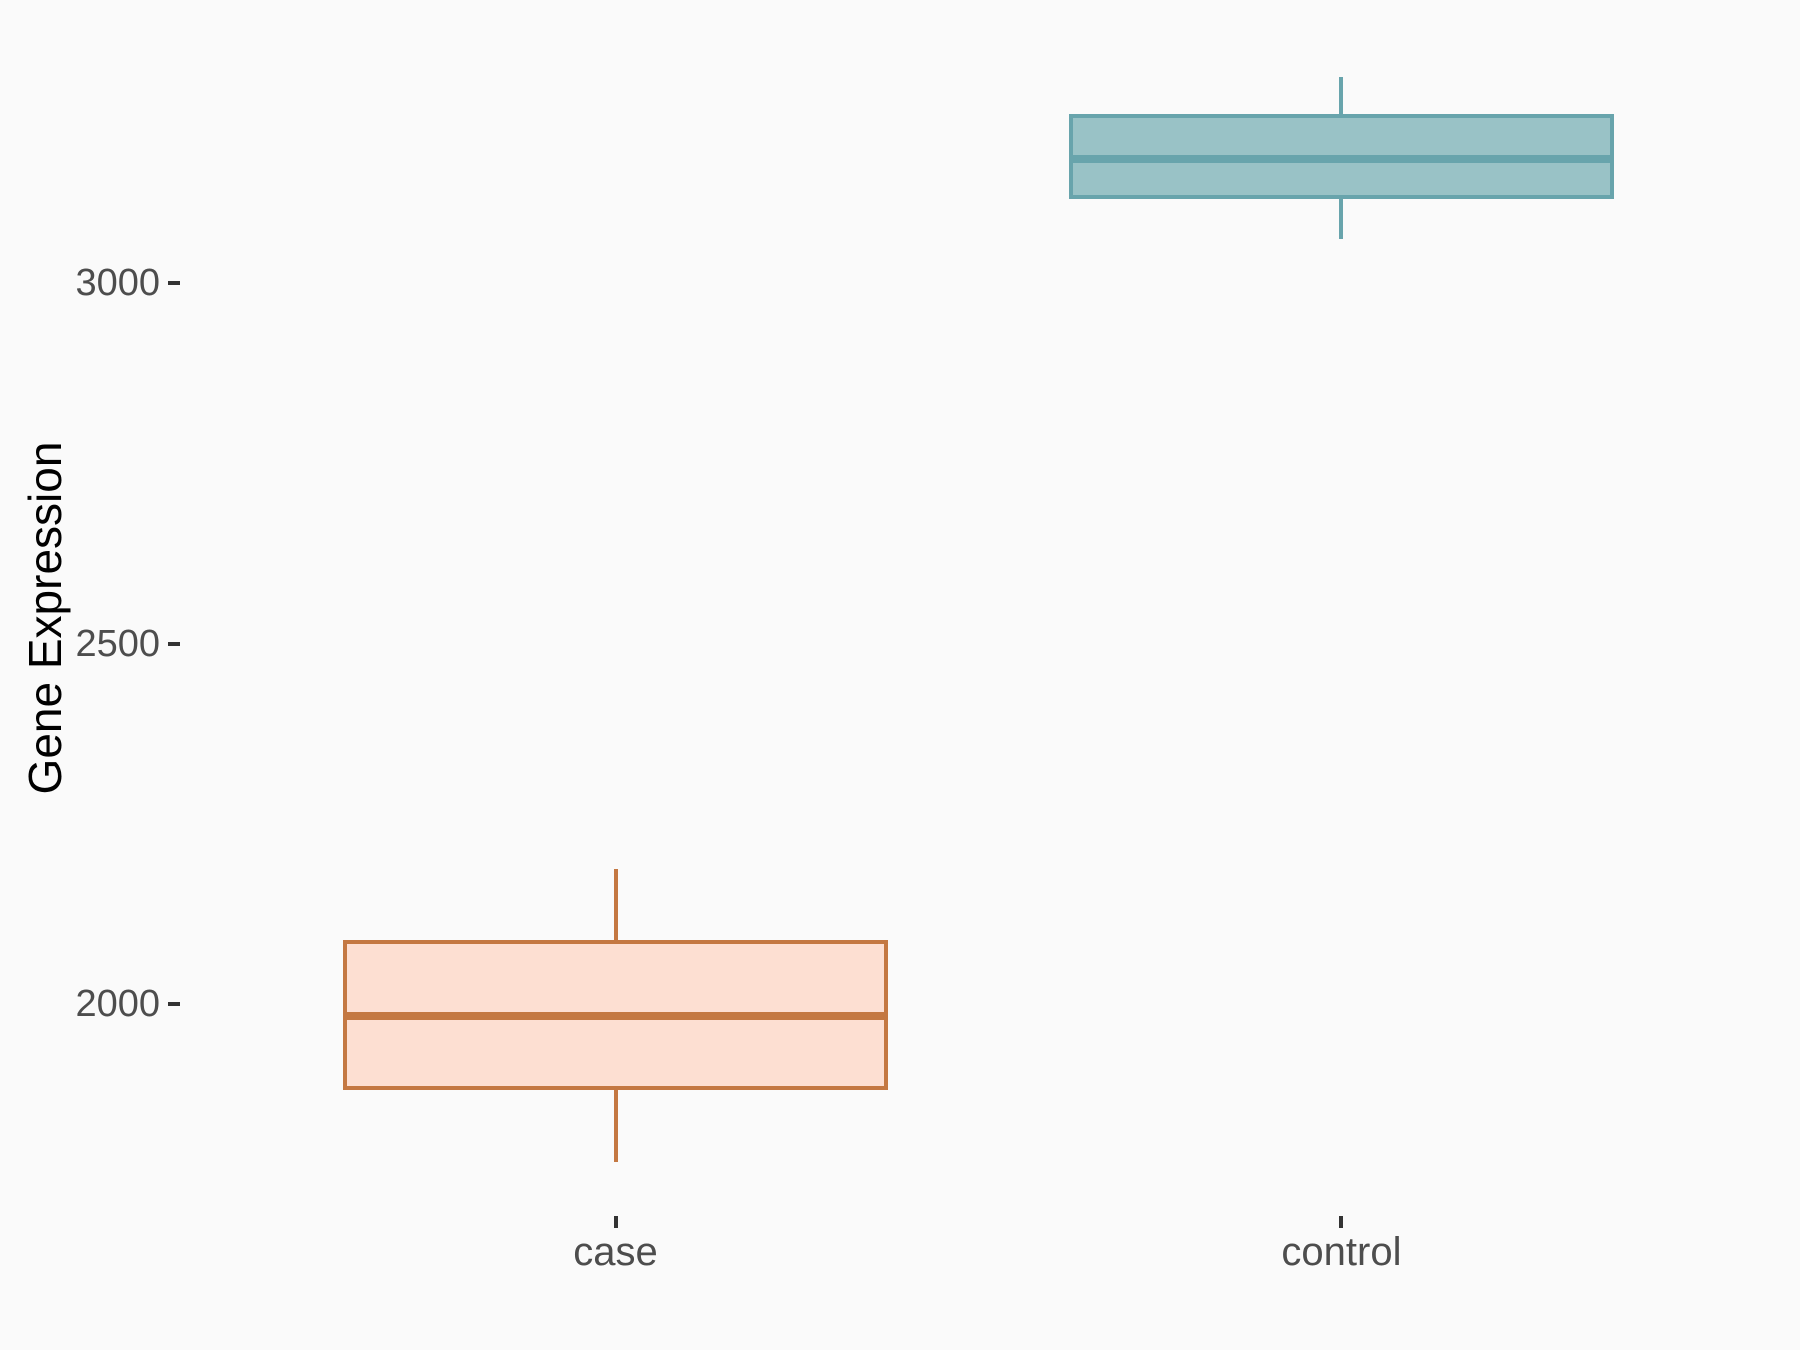  I want to click on y-axis-title: Gene Expression, so click(45, 618).